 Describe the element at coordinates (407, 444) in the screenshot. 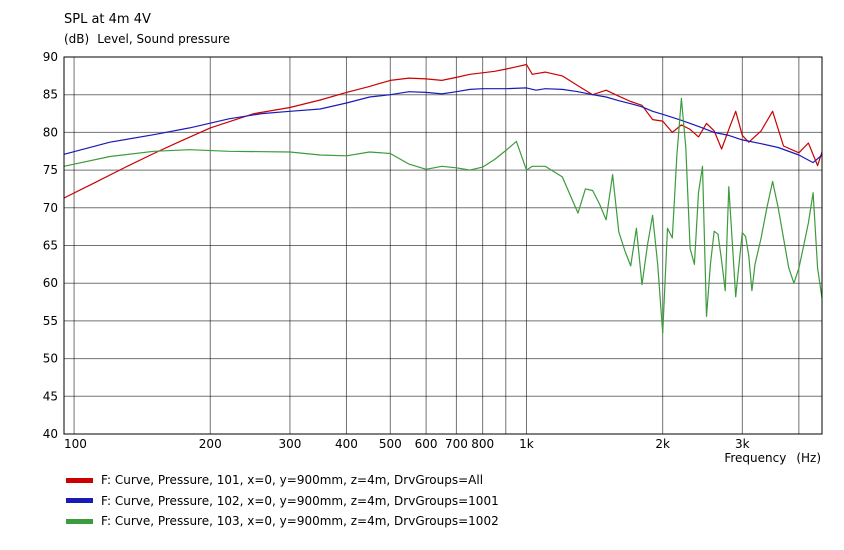

I see `x-tick-labels: 100 200 300 400 500 600 700 800 1k 2k 3k` at that location.